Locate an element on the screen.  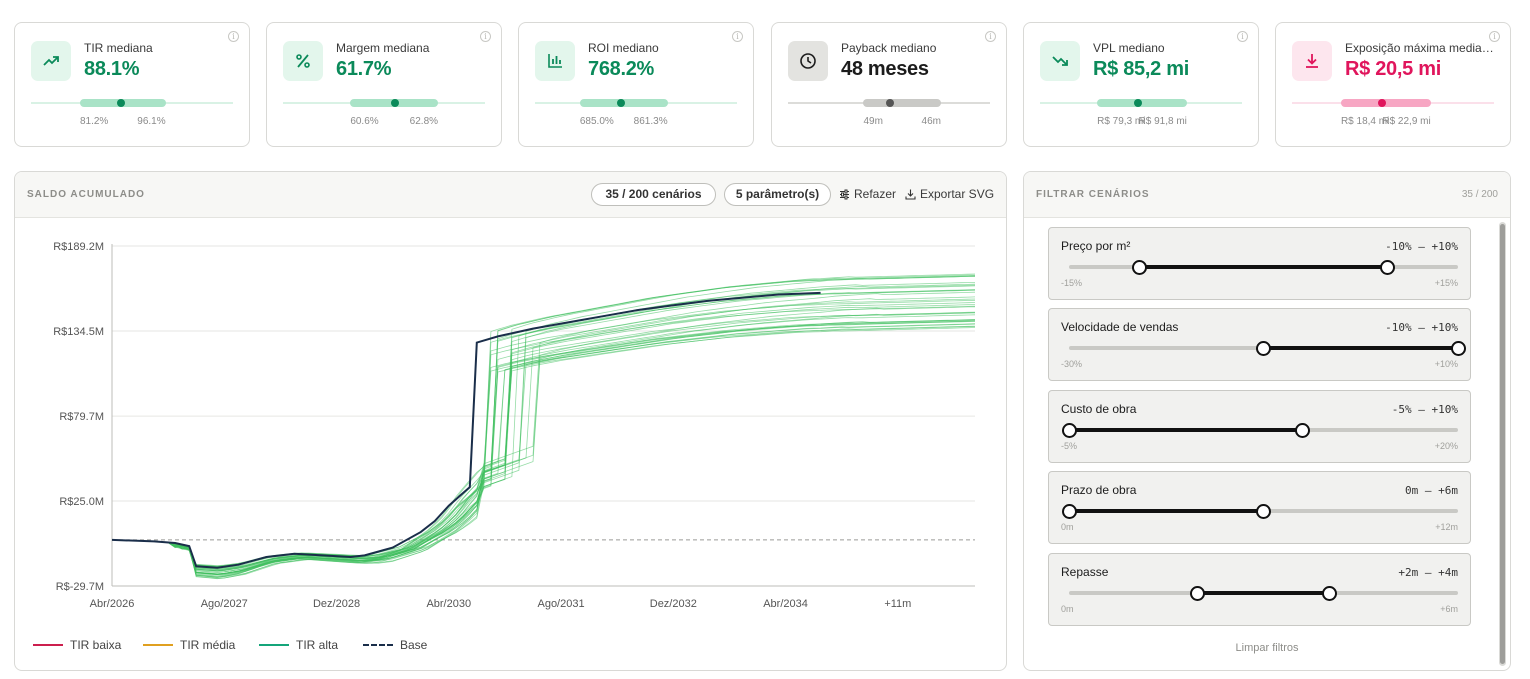
filter-panel-header: FILTRAR CENÁRIOS 35 / 200 is located at coordinates (1267, 195).